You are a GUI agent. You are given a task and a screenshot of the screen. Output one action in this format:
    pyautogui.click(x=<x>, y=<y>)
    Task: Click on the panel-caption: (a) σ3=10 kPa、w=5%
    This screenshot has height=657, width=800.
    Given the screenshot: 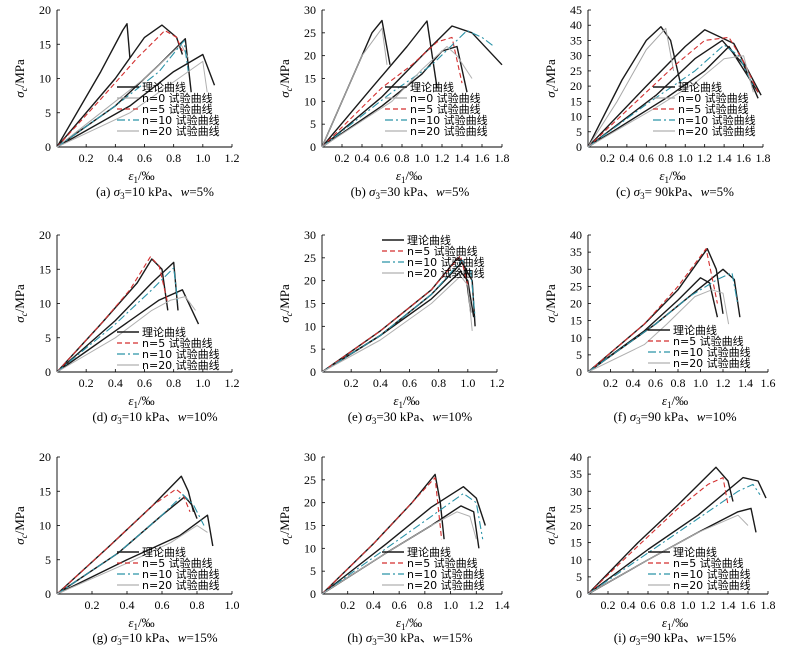 What is the action you would take?
    pyautogui.click(x=155, y=192)
    